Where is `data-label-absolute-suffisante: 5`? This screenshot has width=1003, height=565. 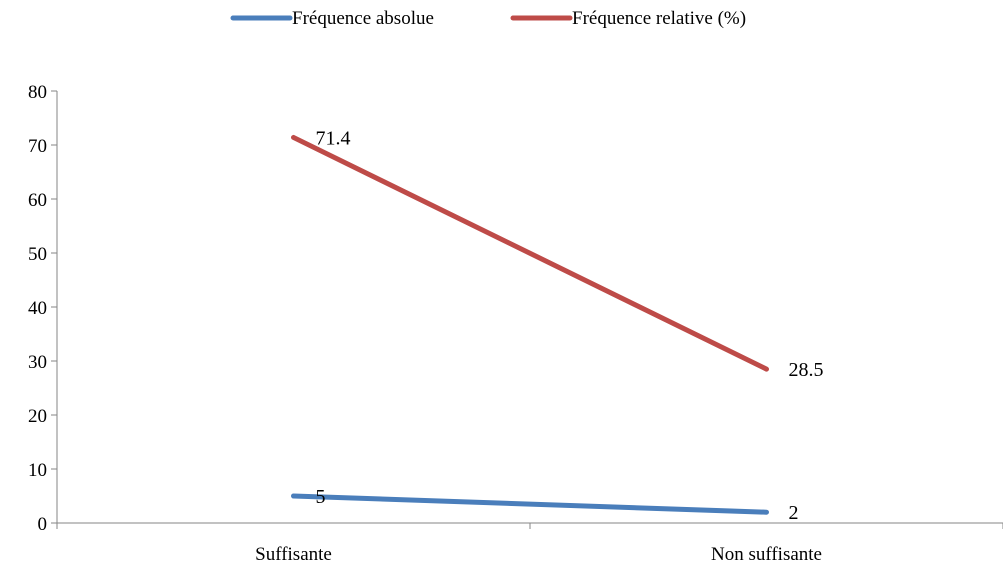
data-label-absolute-suffisante: 5 is located at coordinates (321, 497).